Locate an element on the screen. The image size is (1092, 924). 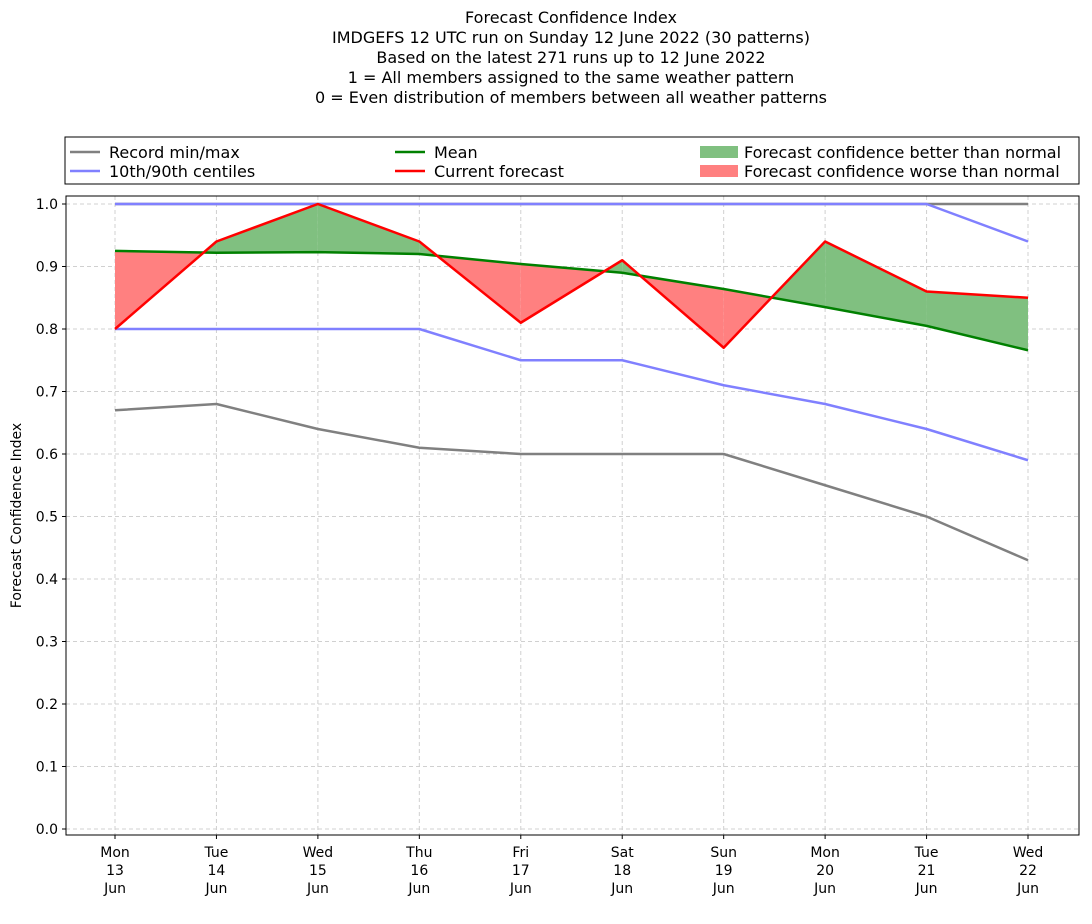
series-line-current is located at coordinates (571, 275).